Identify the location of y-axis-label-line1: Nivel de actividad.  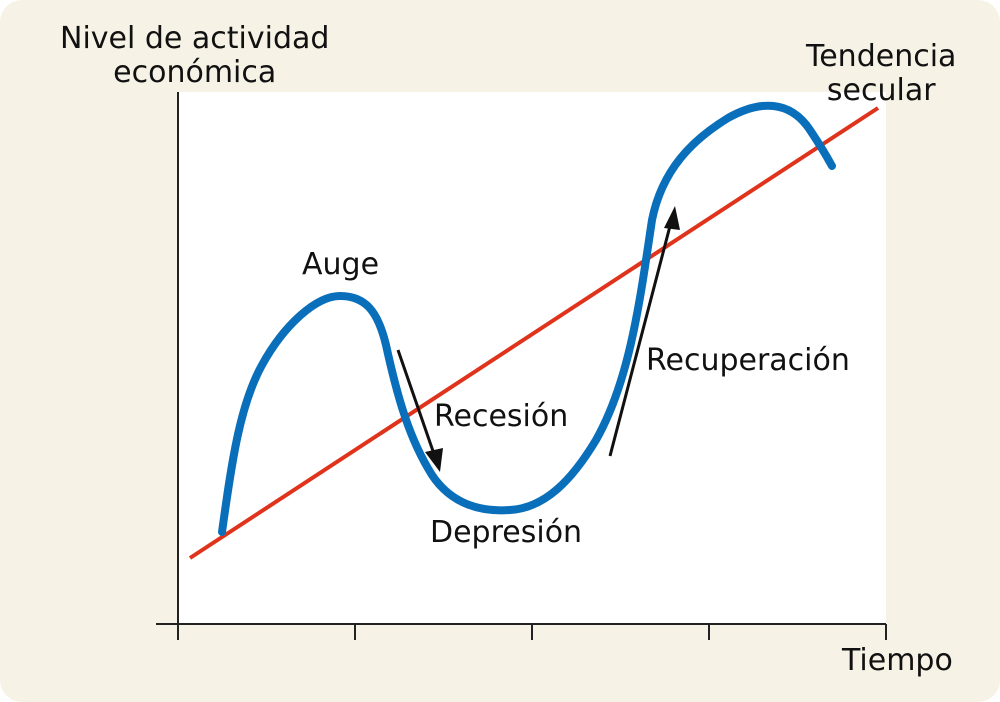
(195, 38).